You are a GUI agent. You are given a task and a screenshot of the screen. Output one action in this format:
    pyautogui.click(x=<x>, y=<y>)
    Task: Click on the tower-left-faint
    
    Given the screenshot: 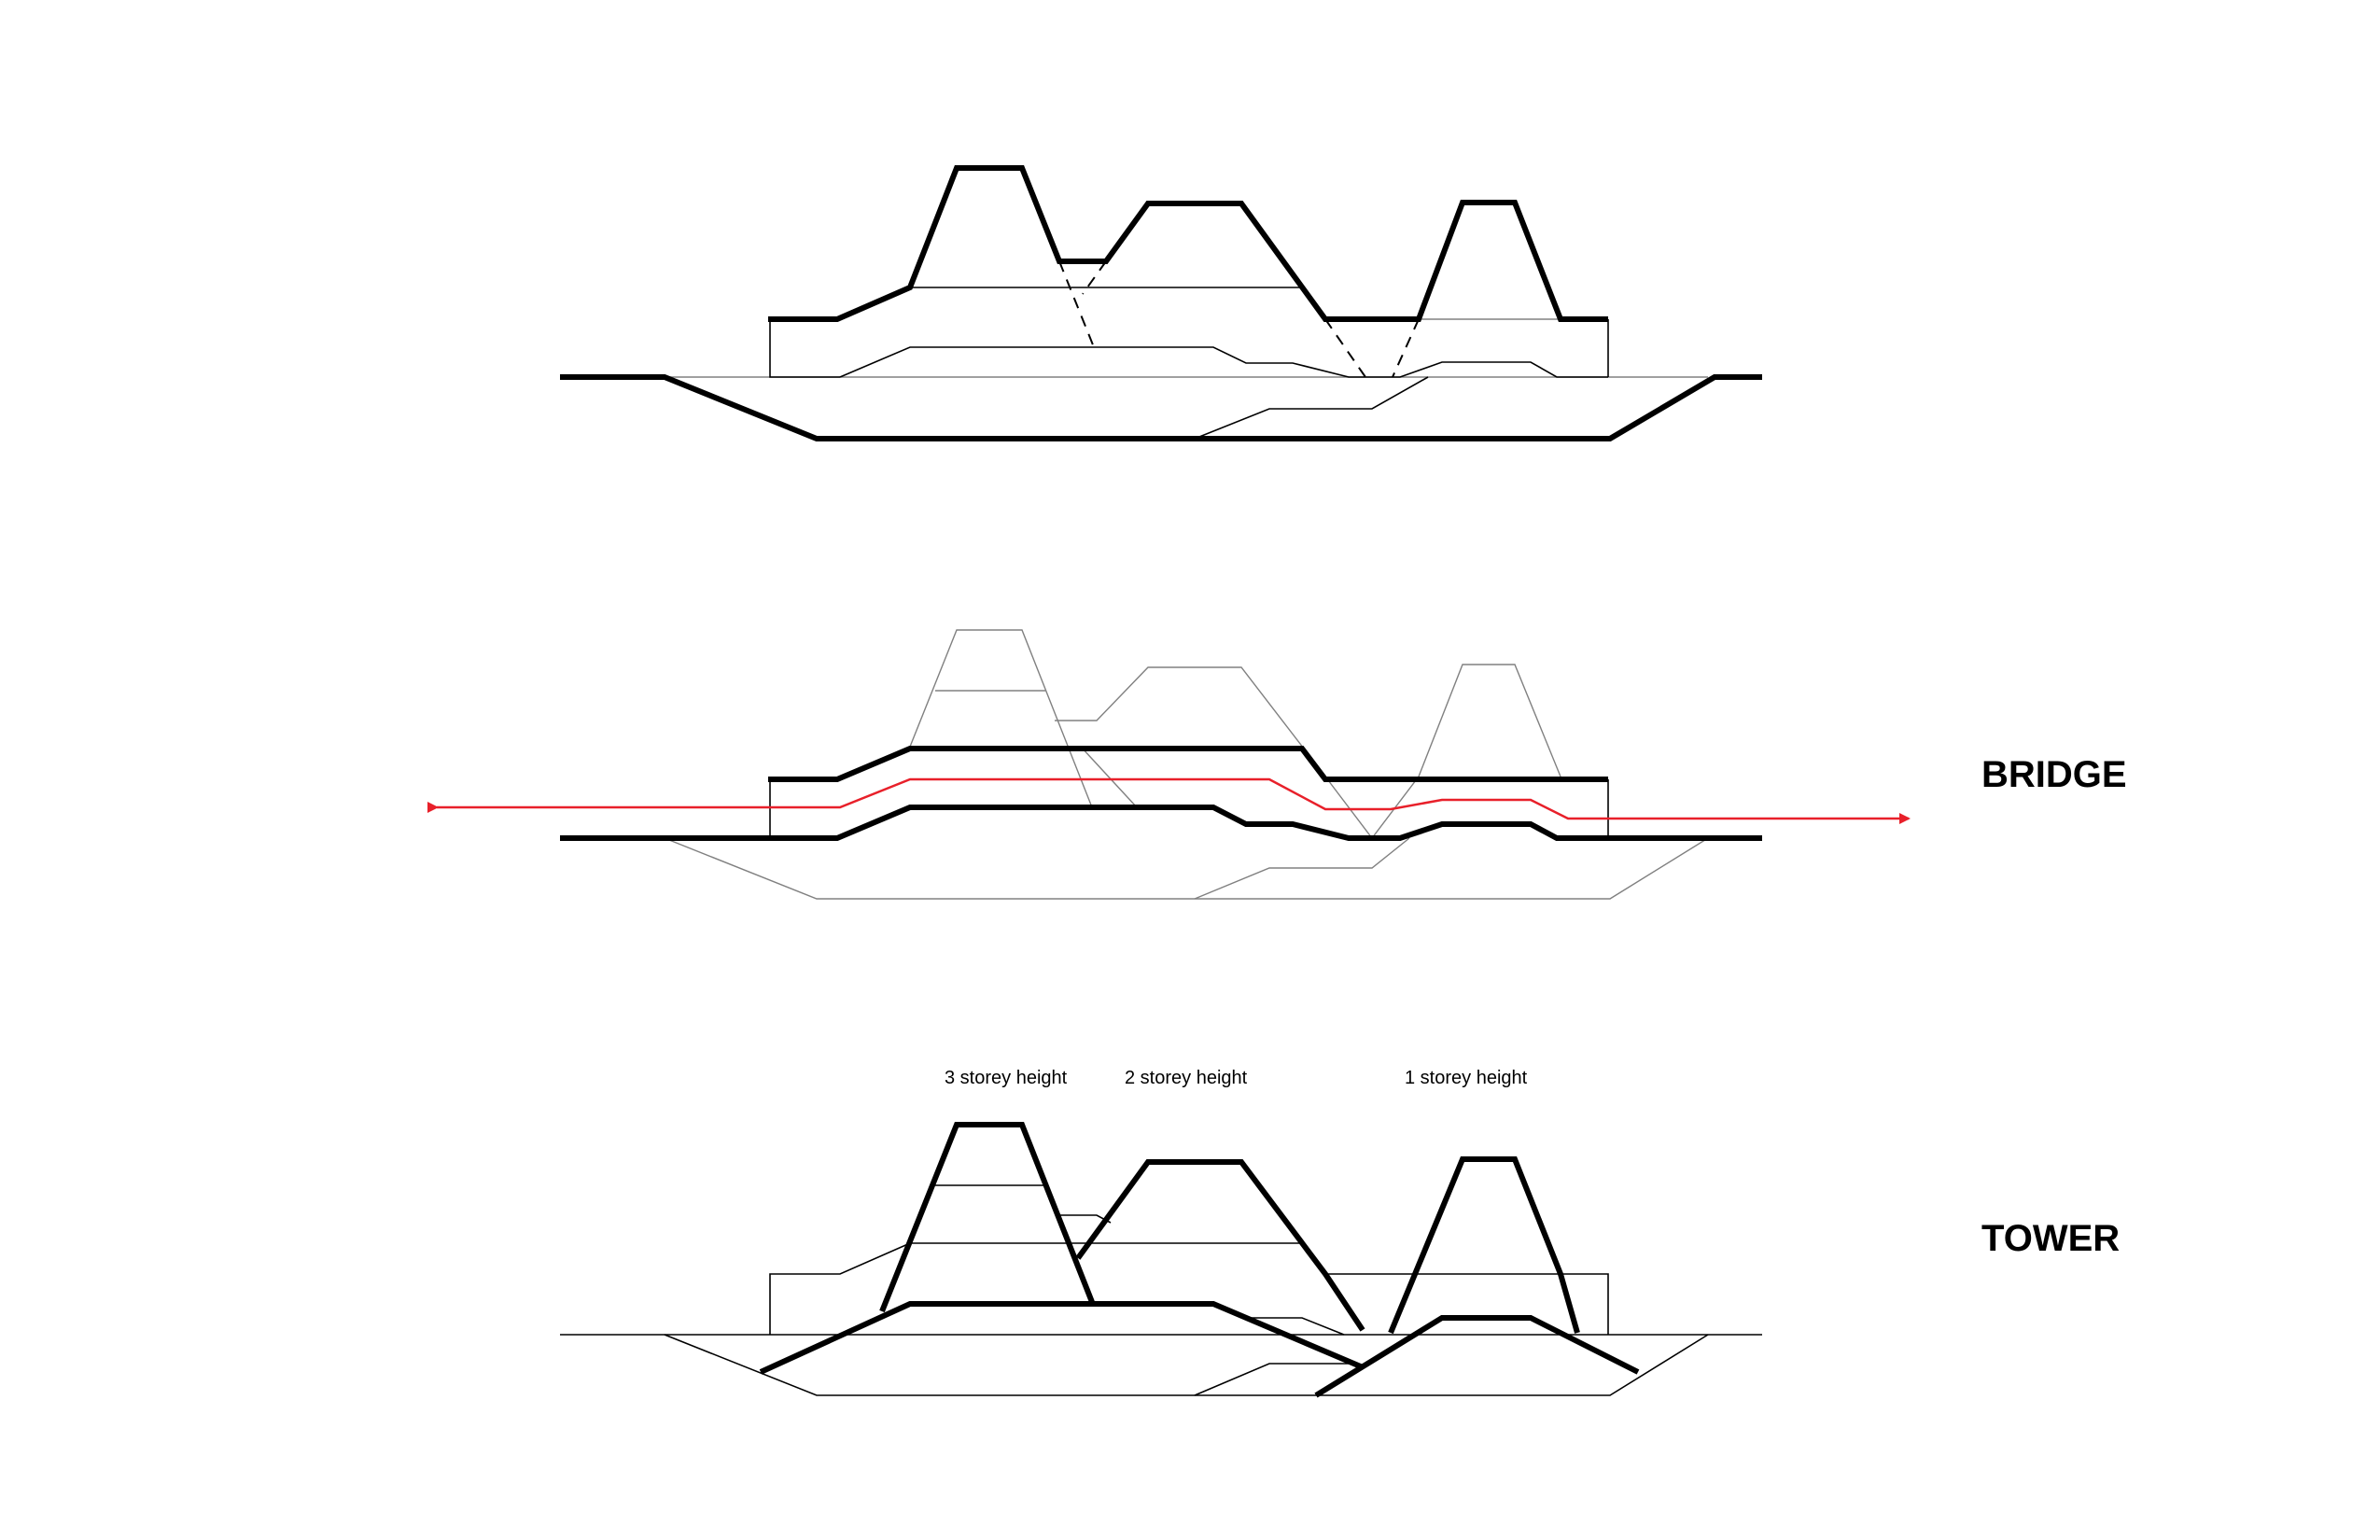 What is the action you would take?
    pyautogui.click(x=1001, y=718)
    